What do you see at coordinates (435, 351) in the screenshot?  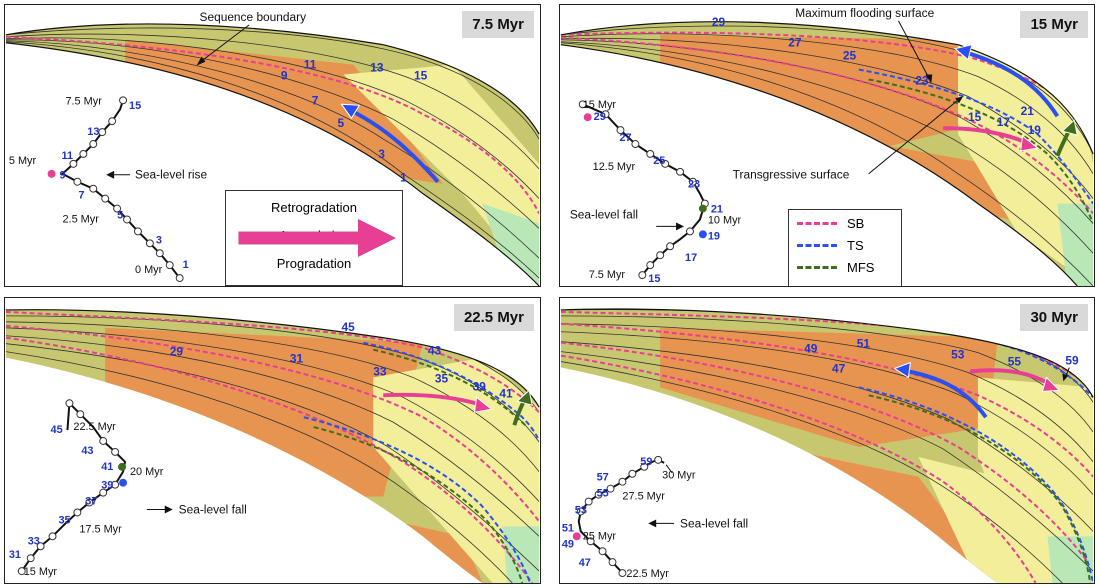 I see `stage-number: 43` at bounding box center [435, 351].